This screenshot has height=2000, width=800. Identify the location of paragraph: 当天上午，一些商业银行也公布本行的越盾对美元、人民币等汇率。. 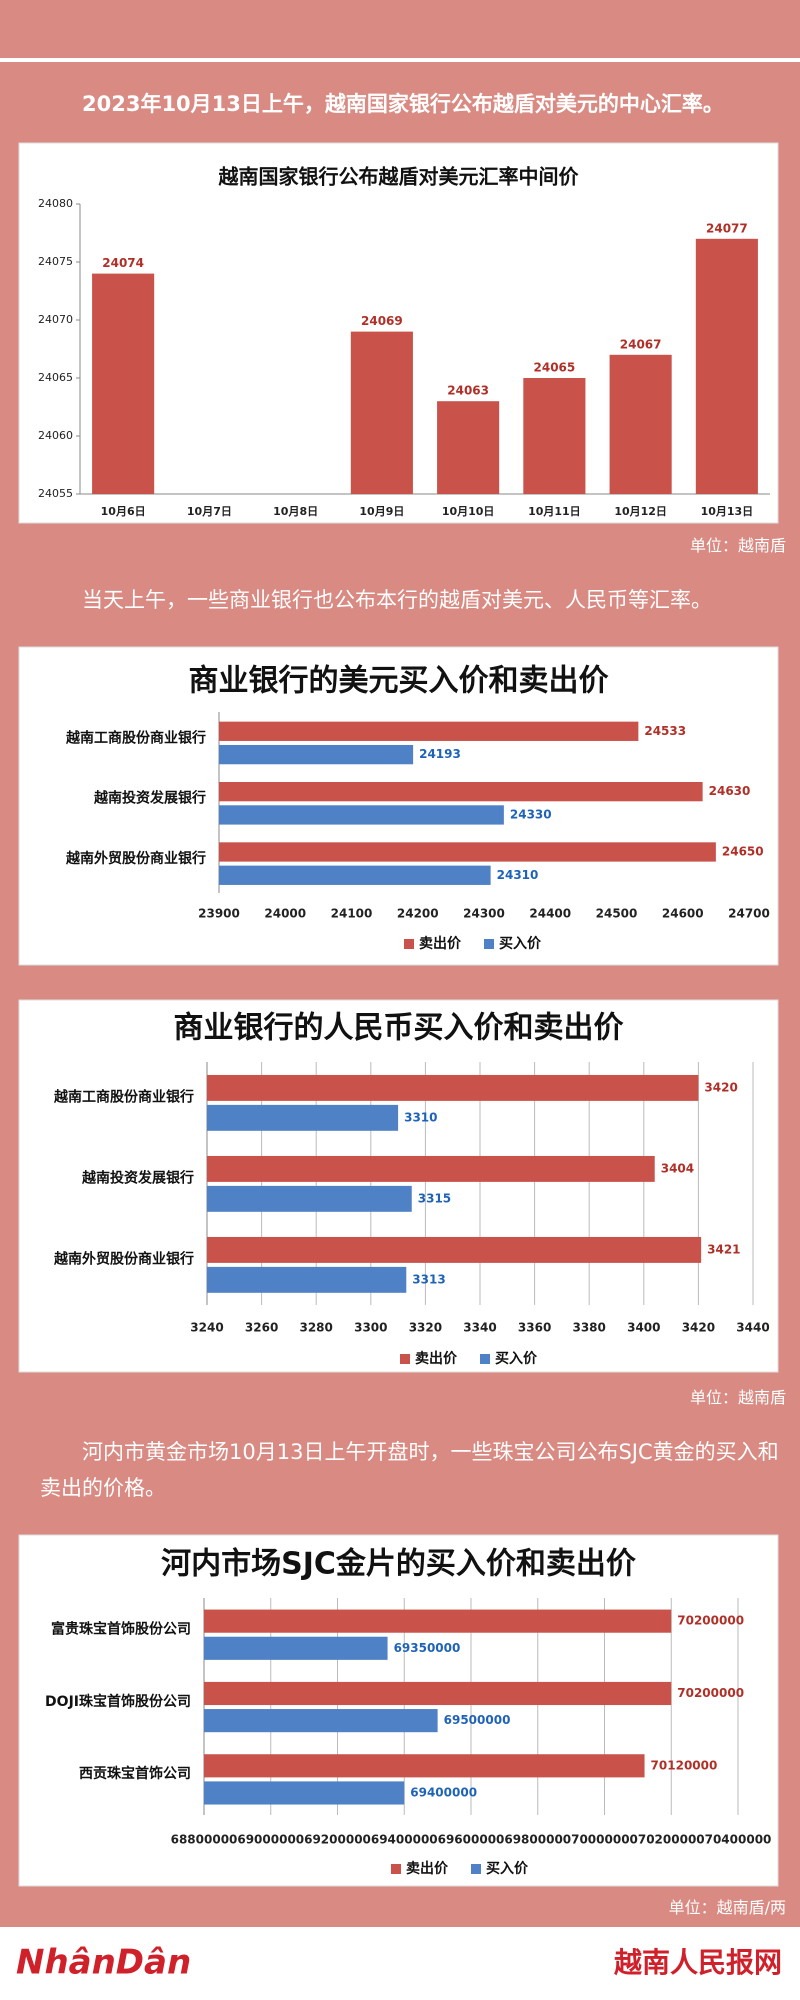
(397, 600).